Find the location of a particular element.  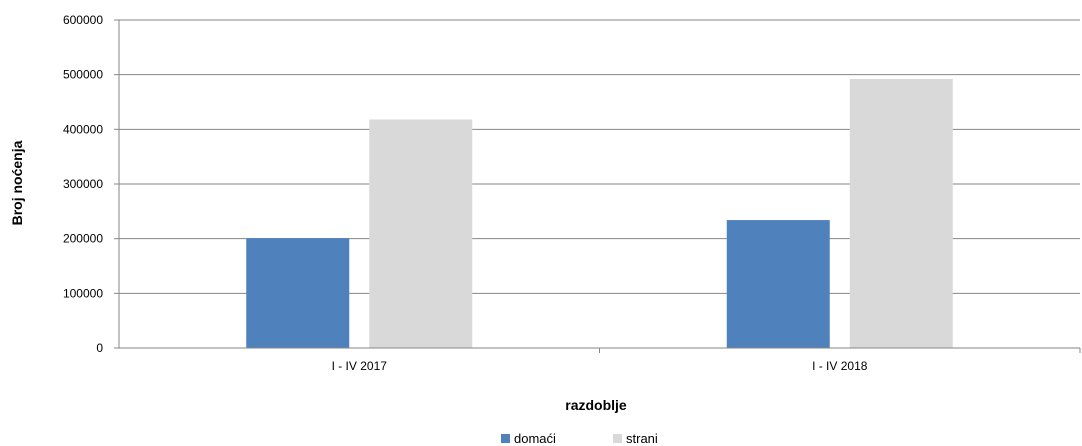

bar-domaći-0 is located at coordinates (298, 293).